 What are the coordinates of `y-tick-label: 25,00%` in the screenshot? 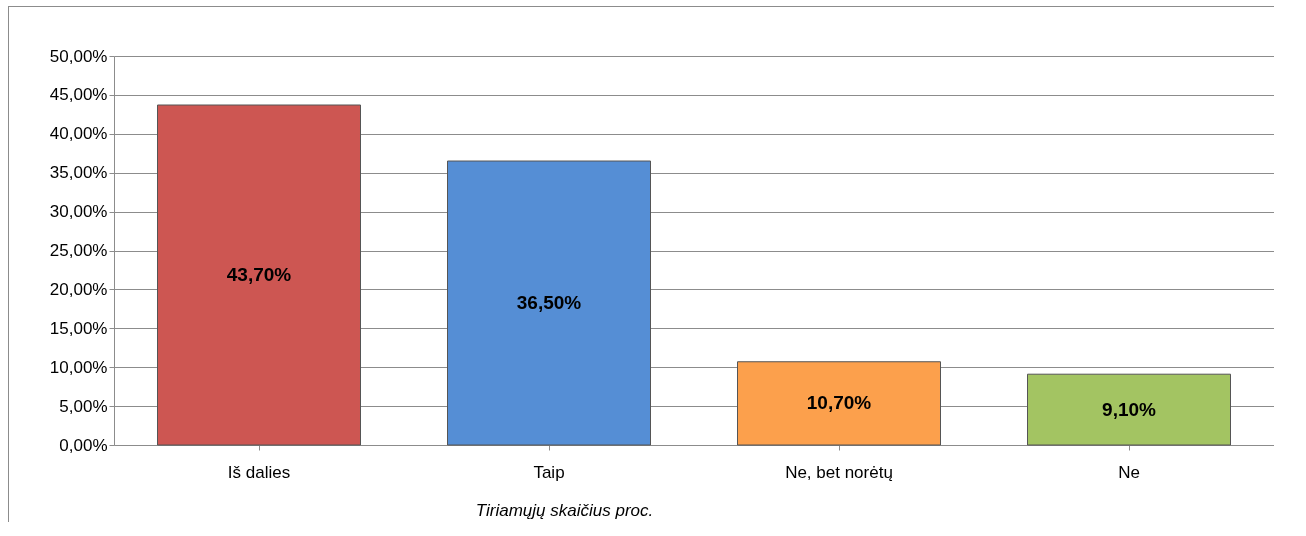 It's located at (78, 250).